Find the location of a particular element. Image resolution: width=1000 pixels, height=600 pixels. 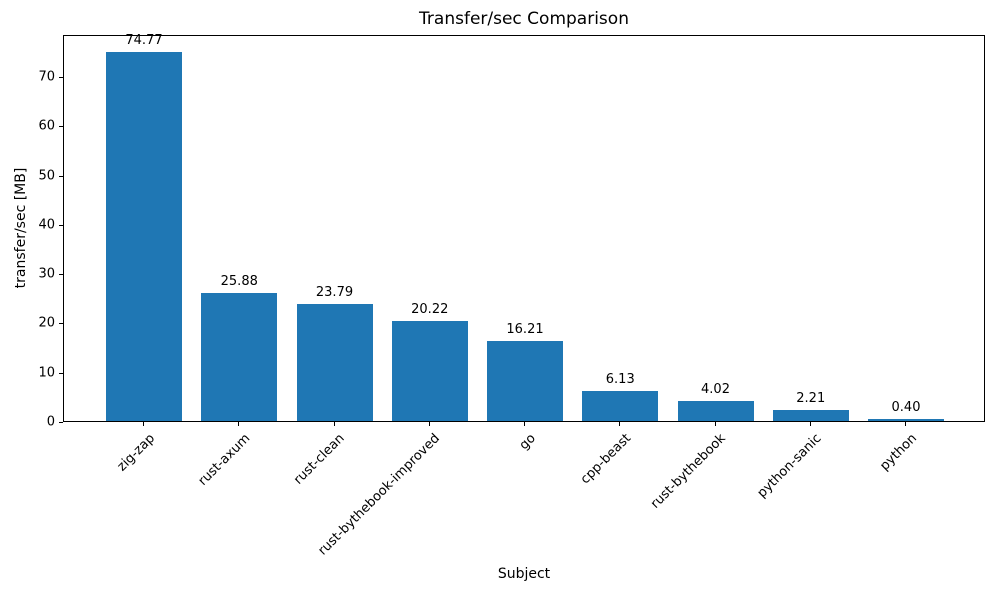

x-axis-label: Subject is located at coordinates (524, 574).